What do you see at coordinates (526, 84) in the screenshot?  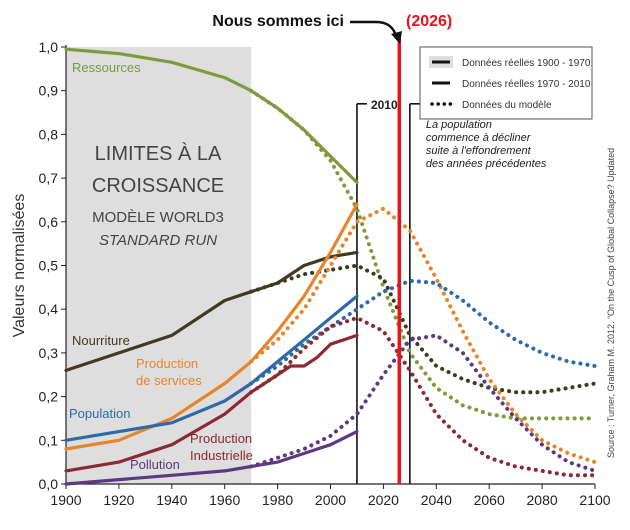 I see `legend-label: Données réelles 1970 - 2010` at bounding box center [526, 84].